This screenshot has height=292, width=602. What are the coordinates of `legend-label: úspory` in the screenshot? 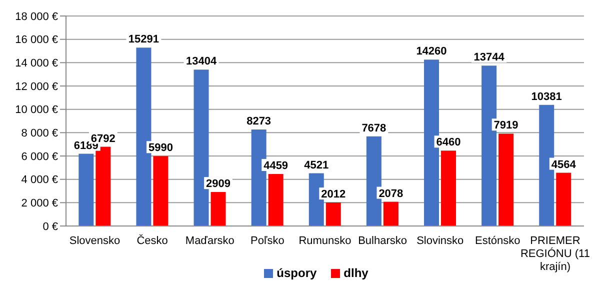 It's located at (296, 273).